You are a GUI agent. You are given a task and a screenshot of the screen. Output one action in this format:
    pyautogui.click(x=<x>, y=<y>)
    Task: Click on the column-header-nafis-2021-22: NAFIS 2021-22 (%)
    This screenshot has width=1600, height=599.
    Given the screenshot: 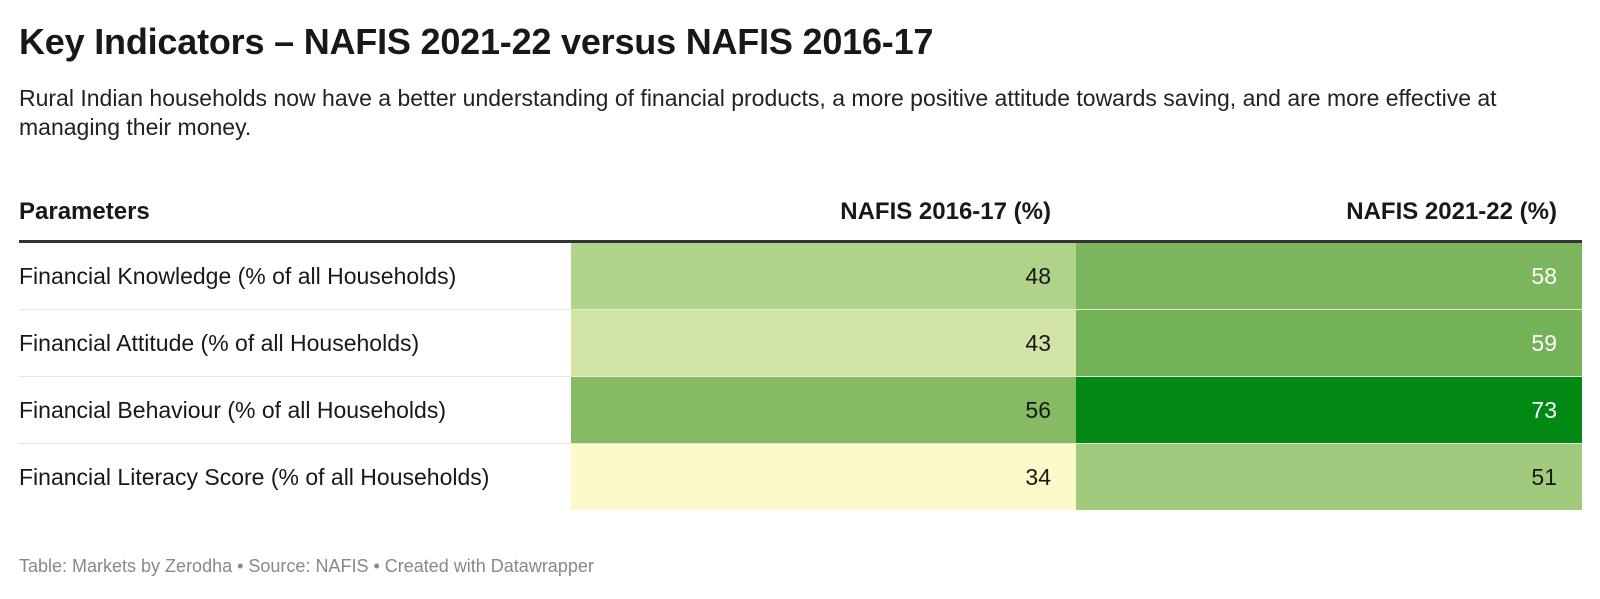 What is the action you would take?
    pyautogui.click(x=1329, y=213)
    